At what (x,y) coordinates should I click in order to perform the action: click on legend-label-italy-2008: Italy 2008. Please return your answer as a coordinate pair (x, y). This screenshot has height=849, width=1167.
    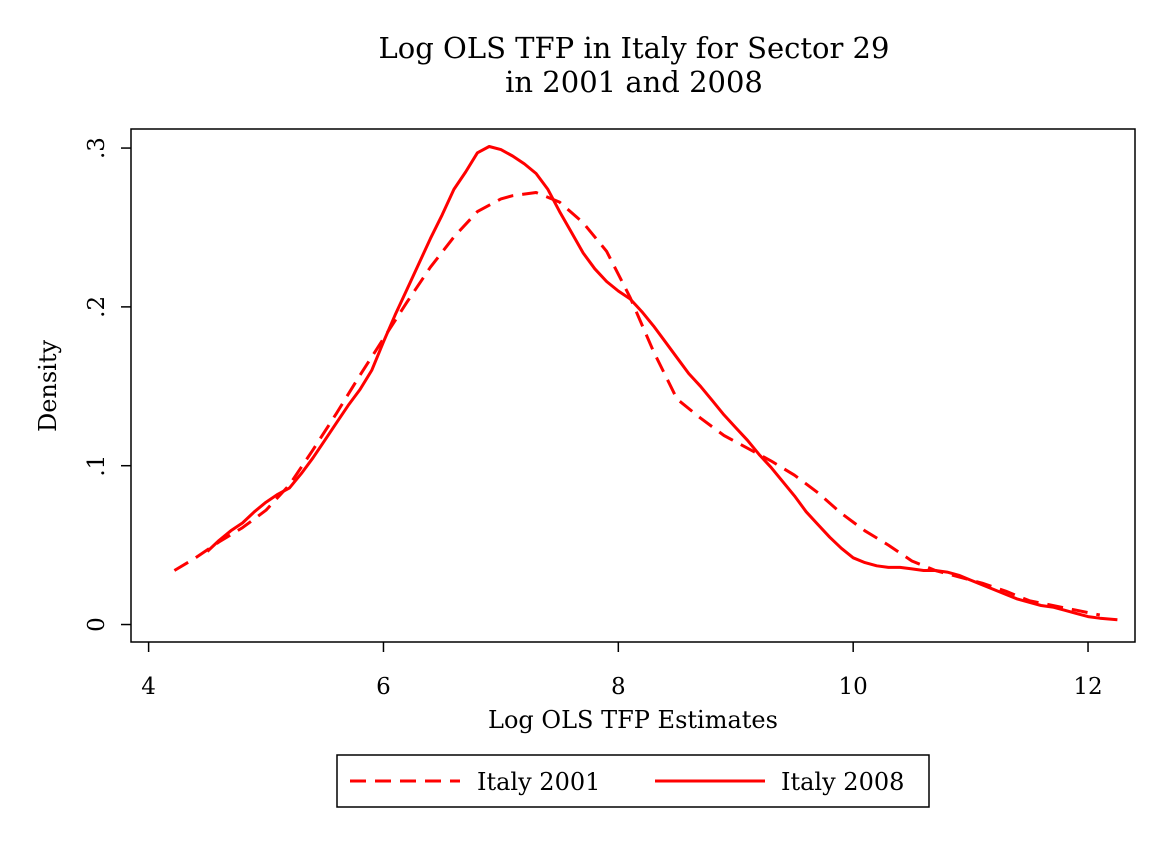
    Looking at the image, I should click on (842, 782).